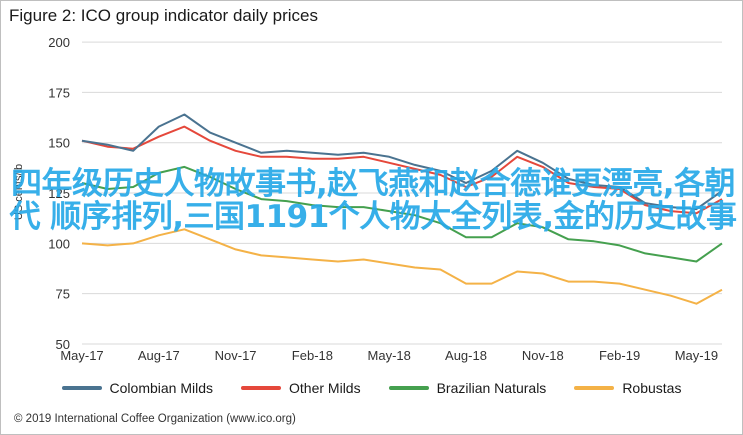 The width and height of the screenshot is (743, 435). Describe the element at coordinates (161, 388) in the screenshot. I see `legend-label: Colombian Milds` at that location.